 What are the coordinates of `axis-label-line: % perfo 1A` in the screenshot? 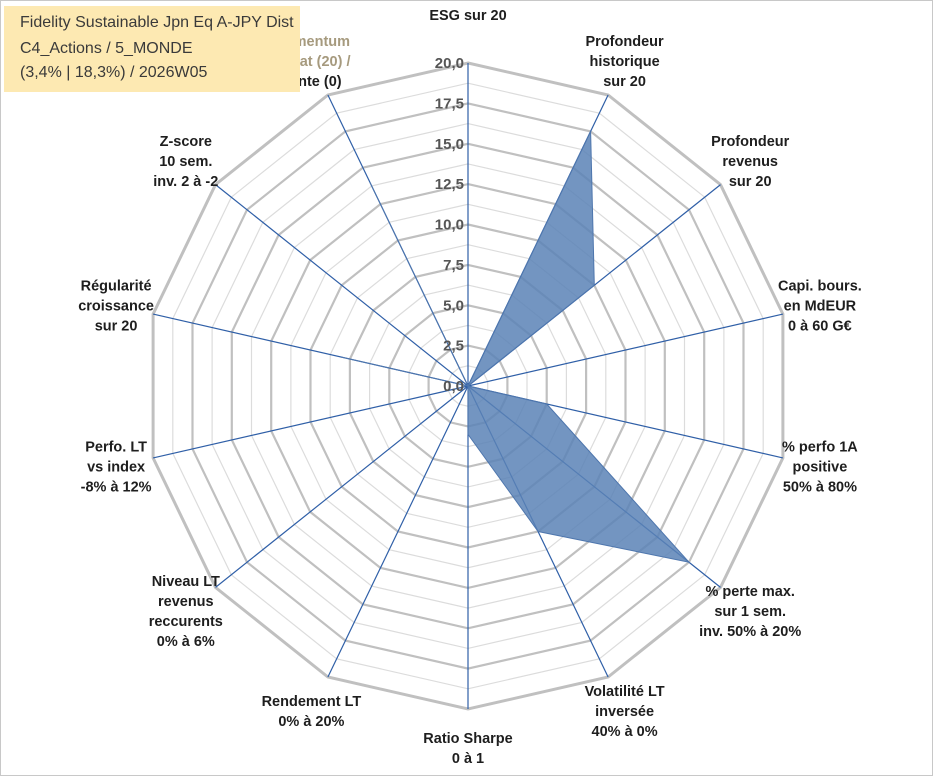 It's located at (820, 447).